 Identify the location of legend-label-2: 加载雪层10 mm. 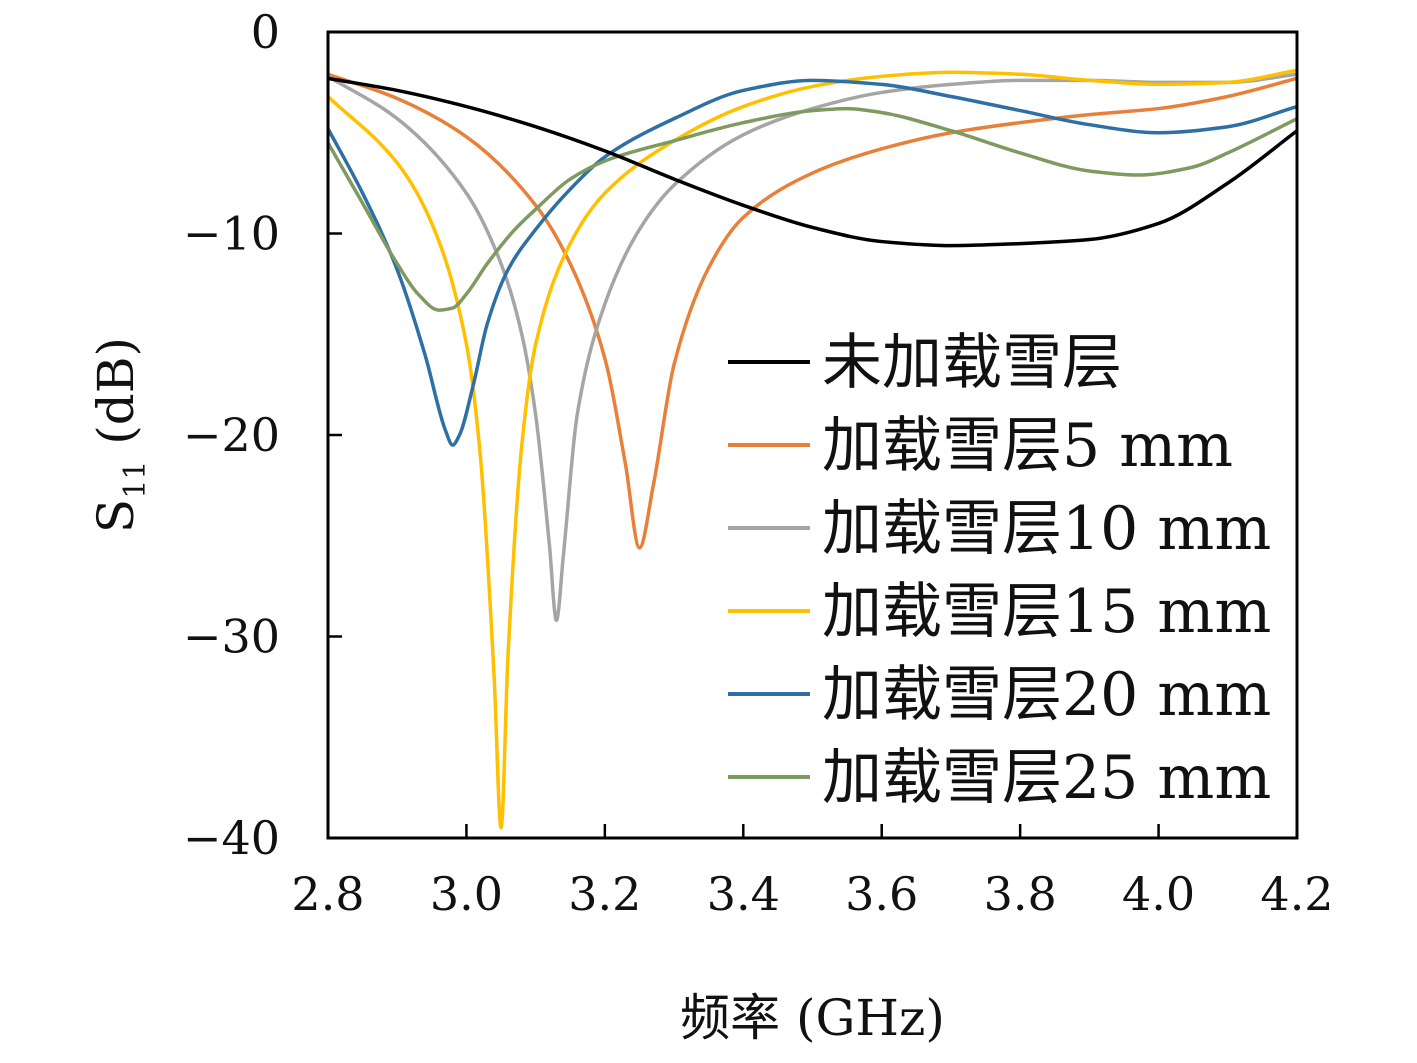
(1046, 529).